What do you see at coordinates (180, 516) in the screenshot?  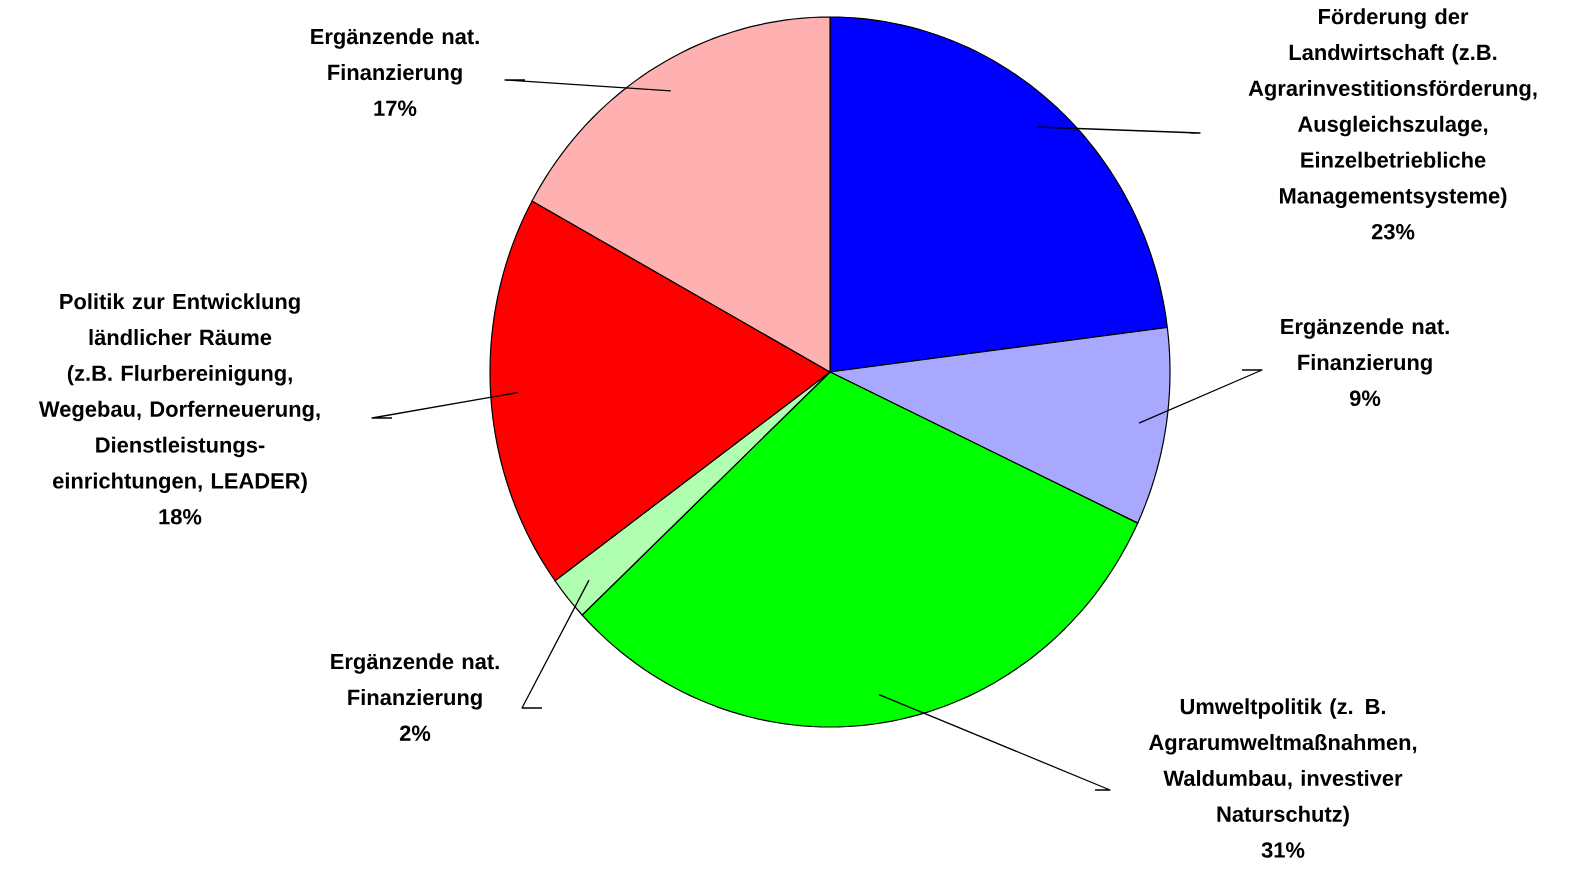 I see `data-label: 18%` at bounding box center [180, 516].